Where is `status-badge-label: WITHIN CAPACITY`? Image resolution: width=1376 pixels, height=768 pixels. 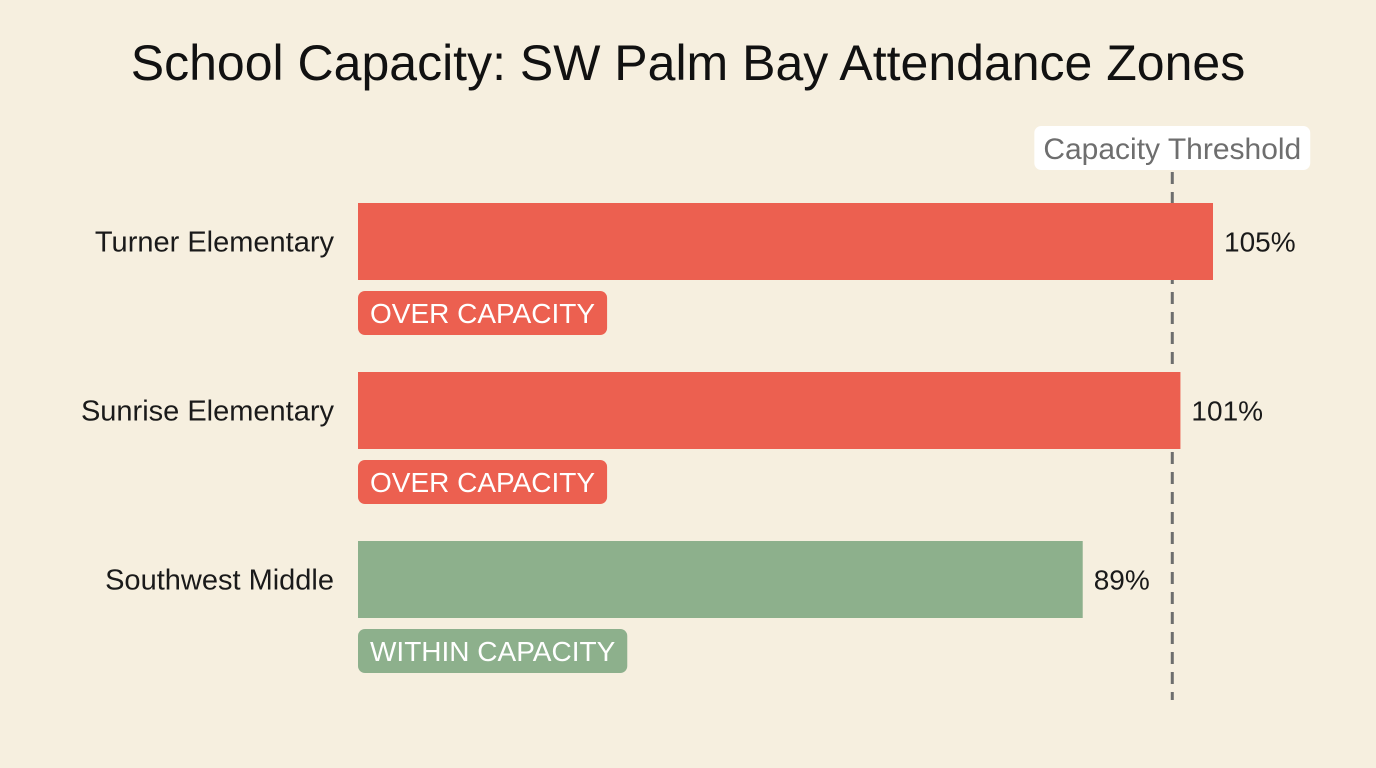 status-badge-label: WITHIN CAPACITY is located at coordinates (493, 651).